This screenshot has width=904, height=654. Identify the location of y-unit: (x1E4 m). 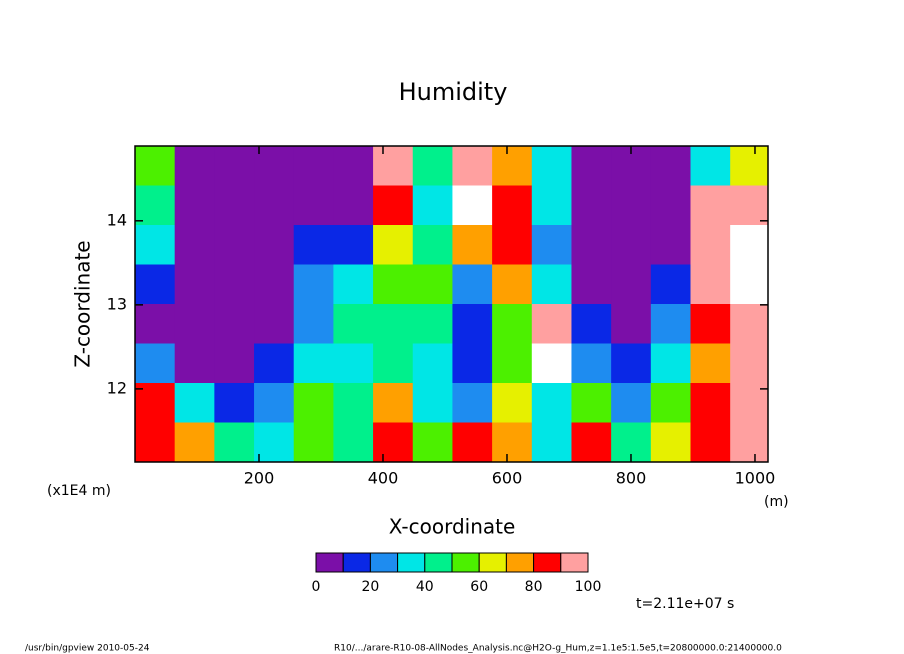
(79, 491).